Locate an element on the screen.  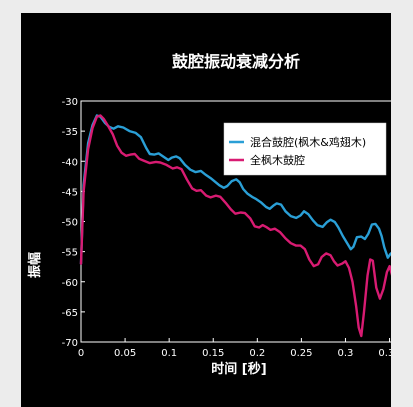
x-tick-label: 0 is located at coordinates (81, 353).